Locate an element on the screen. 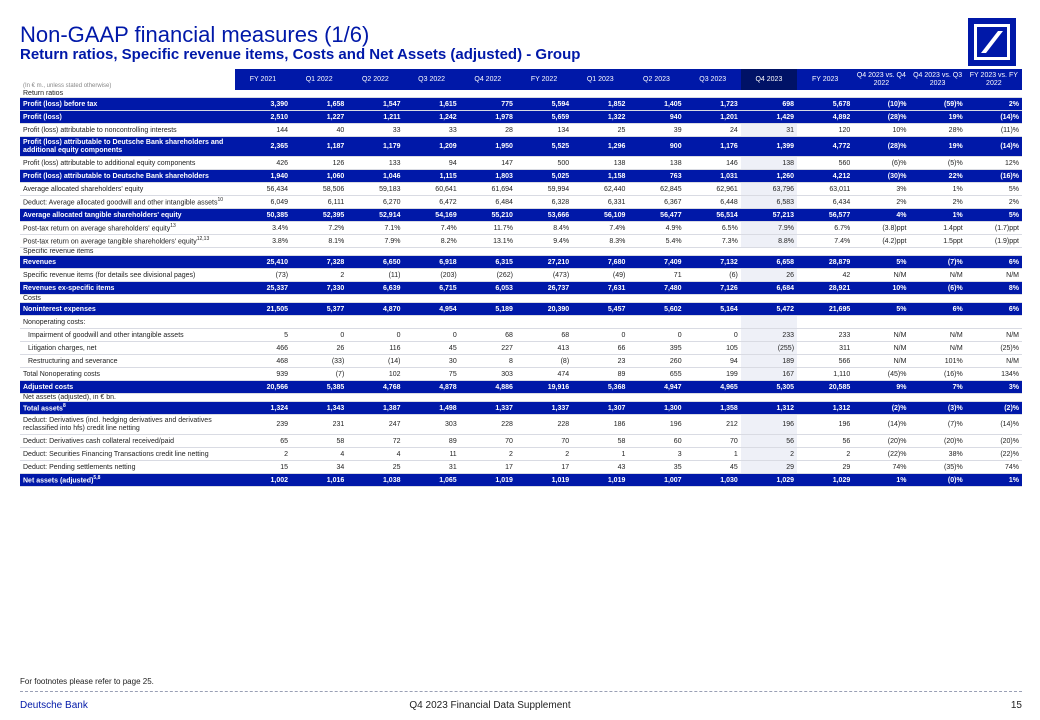 The width and height of the screenshot is (1040, 720). table-cell: 5,305 is located at coordinates (769, 387).